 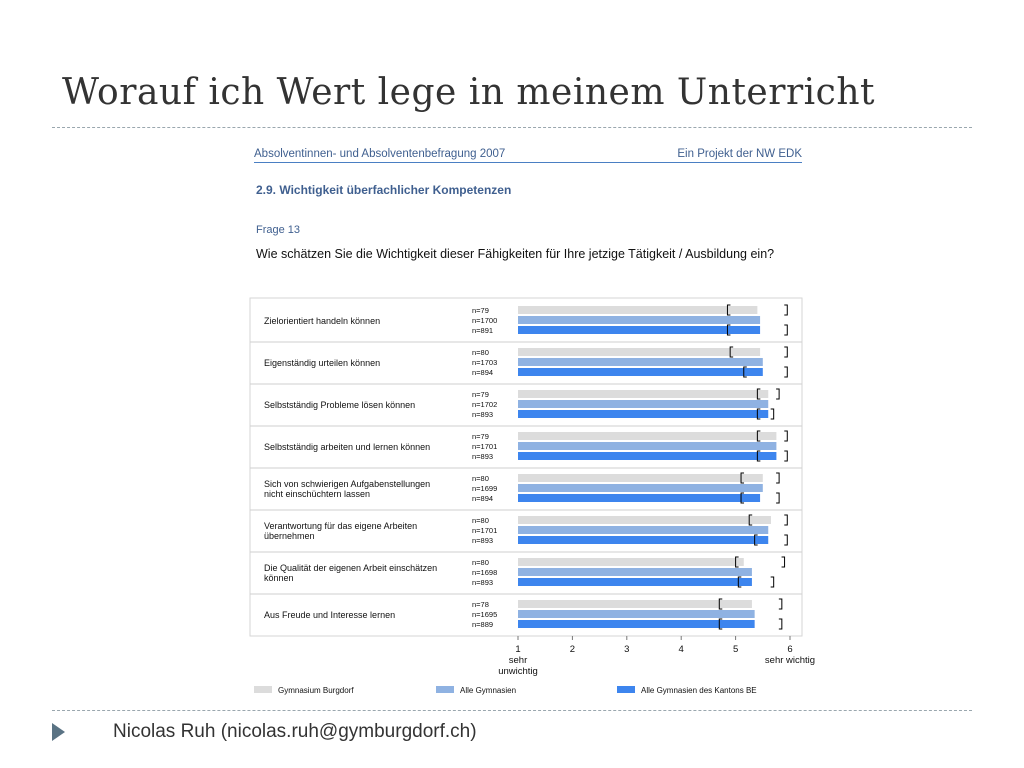 I want to click on x-tick-note-low: sehr, so click(x=518, y=660).